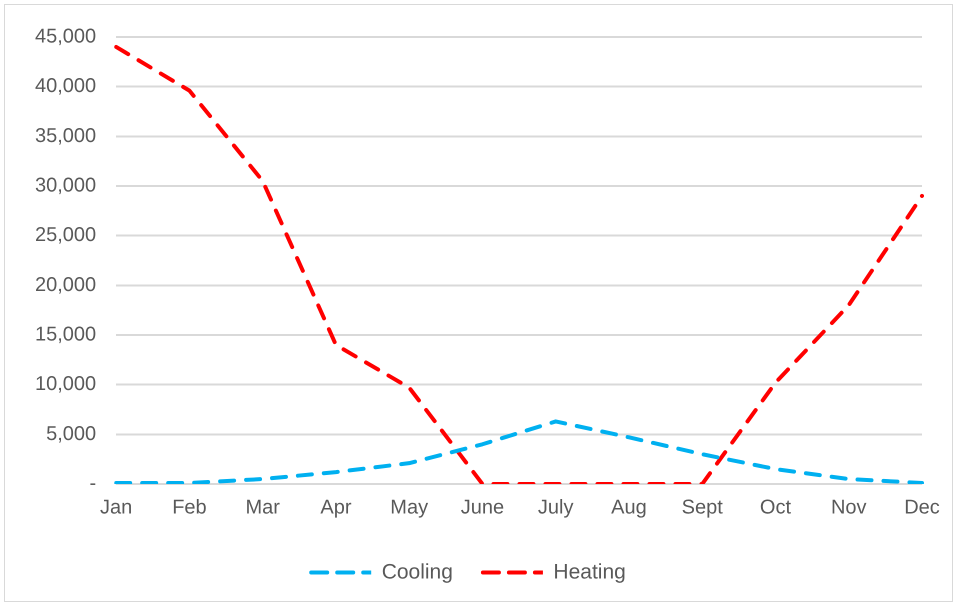 Image resolution: width=957 pixels, height=606 pixels. What do you see at coordinates (482, 507) in the screenshot?
I see `x-tick-label: June` at bounding box center [482, 507].